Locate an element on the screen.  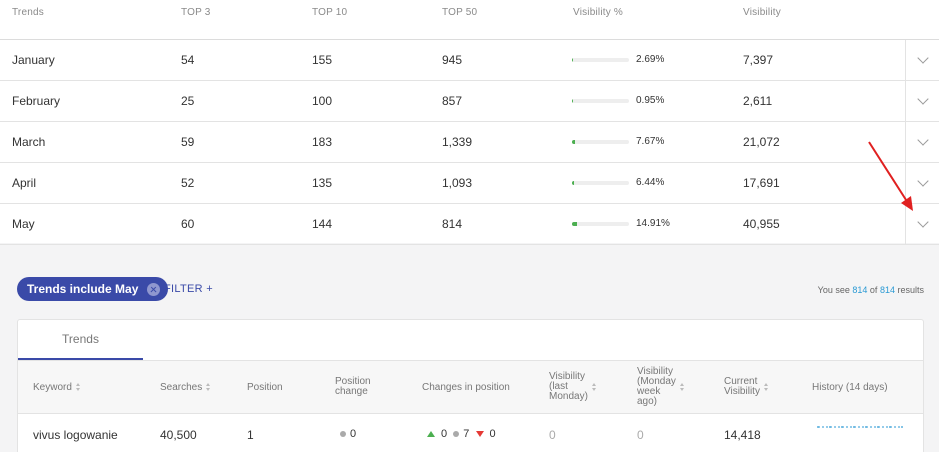
header-visibility-last-monday: Visibility (last Monday) is located at coordinates (573, 387).